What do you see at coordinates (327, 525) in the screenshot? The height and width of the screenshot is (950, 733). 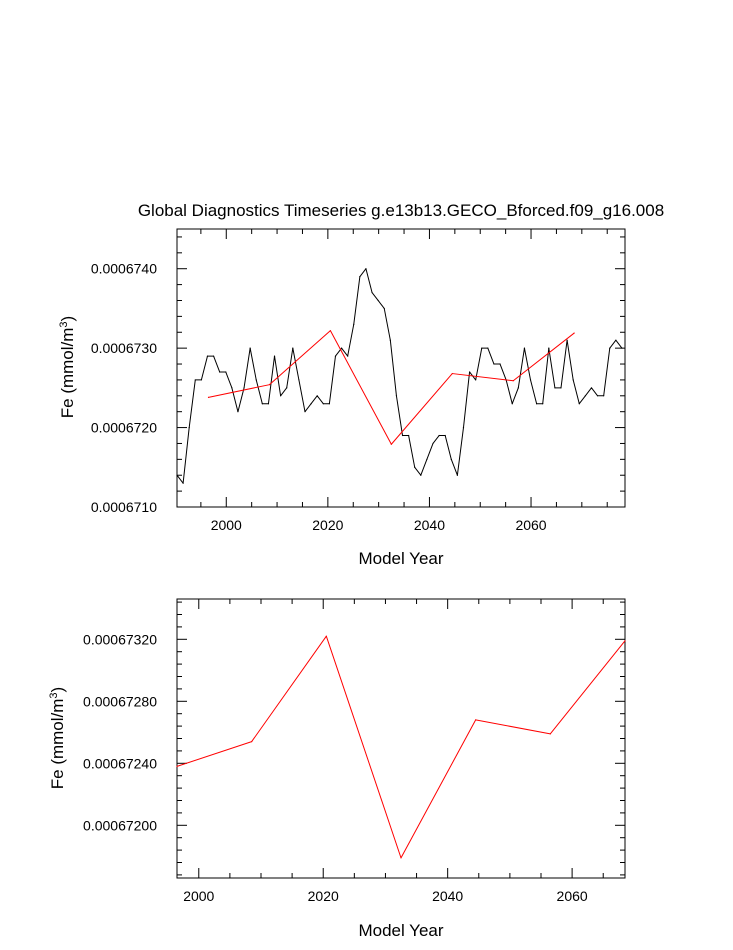 I see `chart1-x-tick-label: 2020` at bounding box center [327, 525].